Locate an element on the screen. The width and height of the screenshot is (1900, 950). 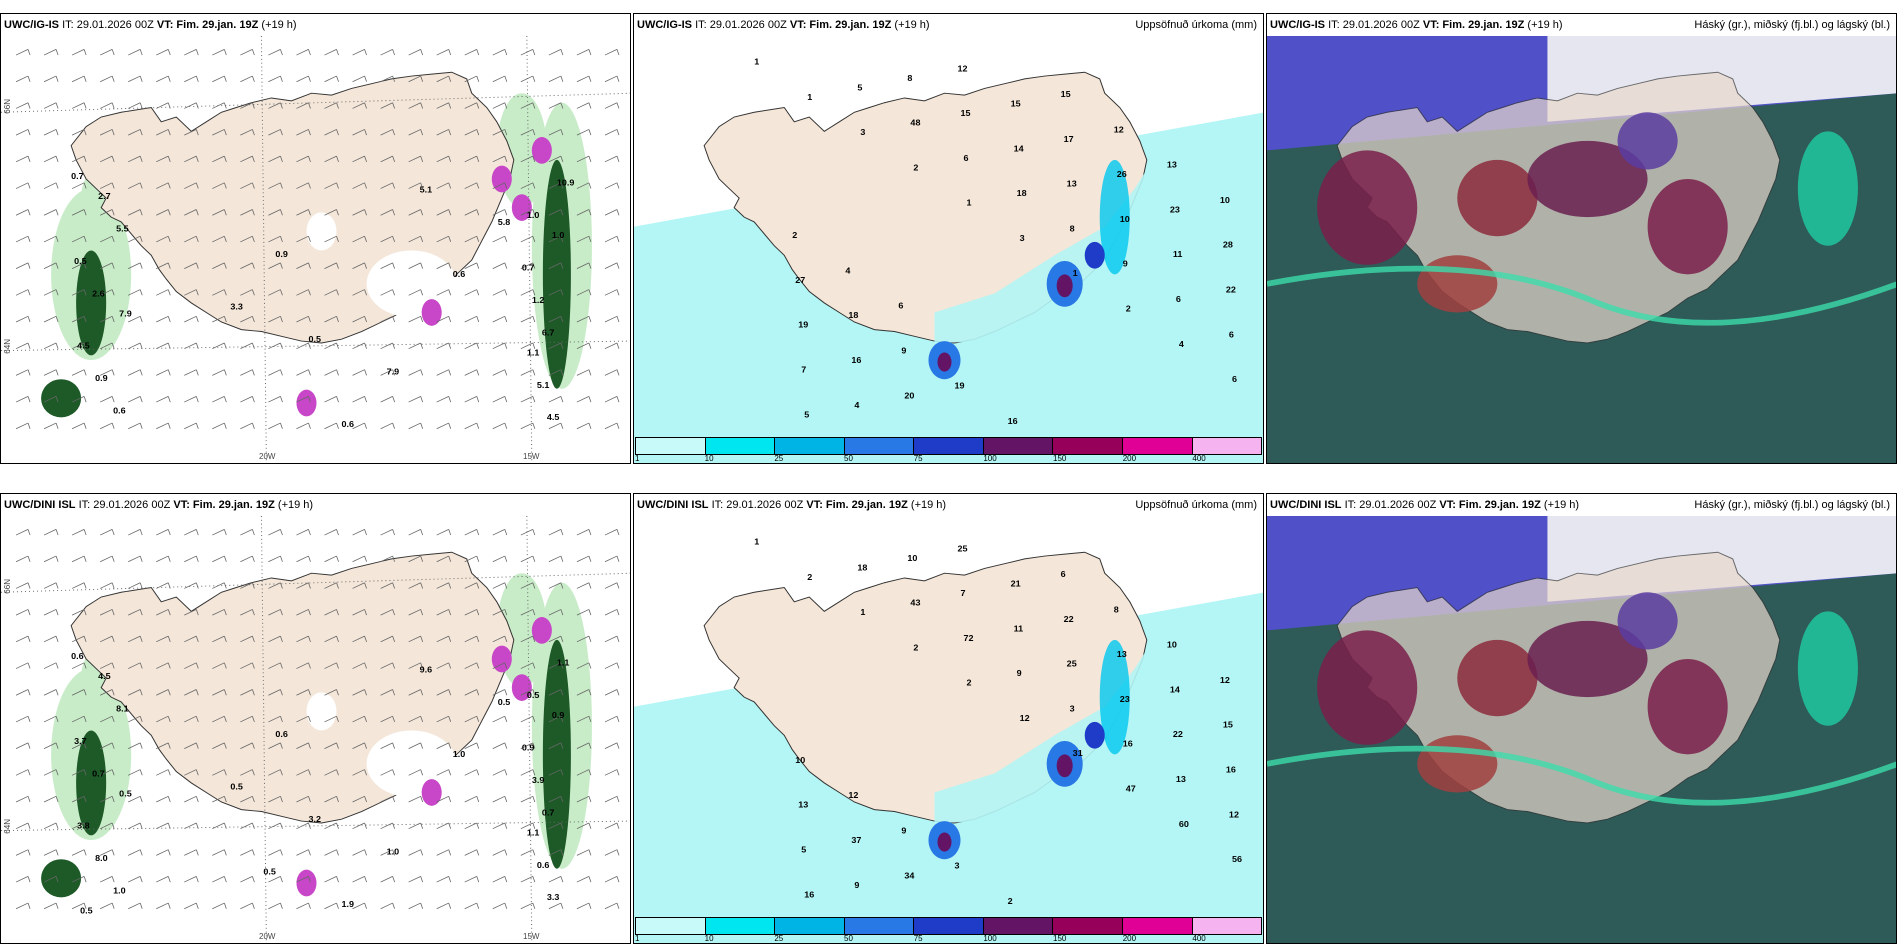
value-label: 3.7 is located at coordinates (80, 741).